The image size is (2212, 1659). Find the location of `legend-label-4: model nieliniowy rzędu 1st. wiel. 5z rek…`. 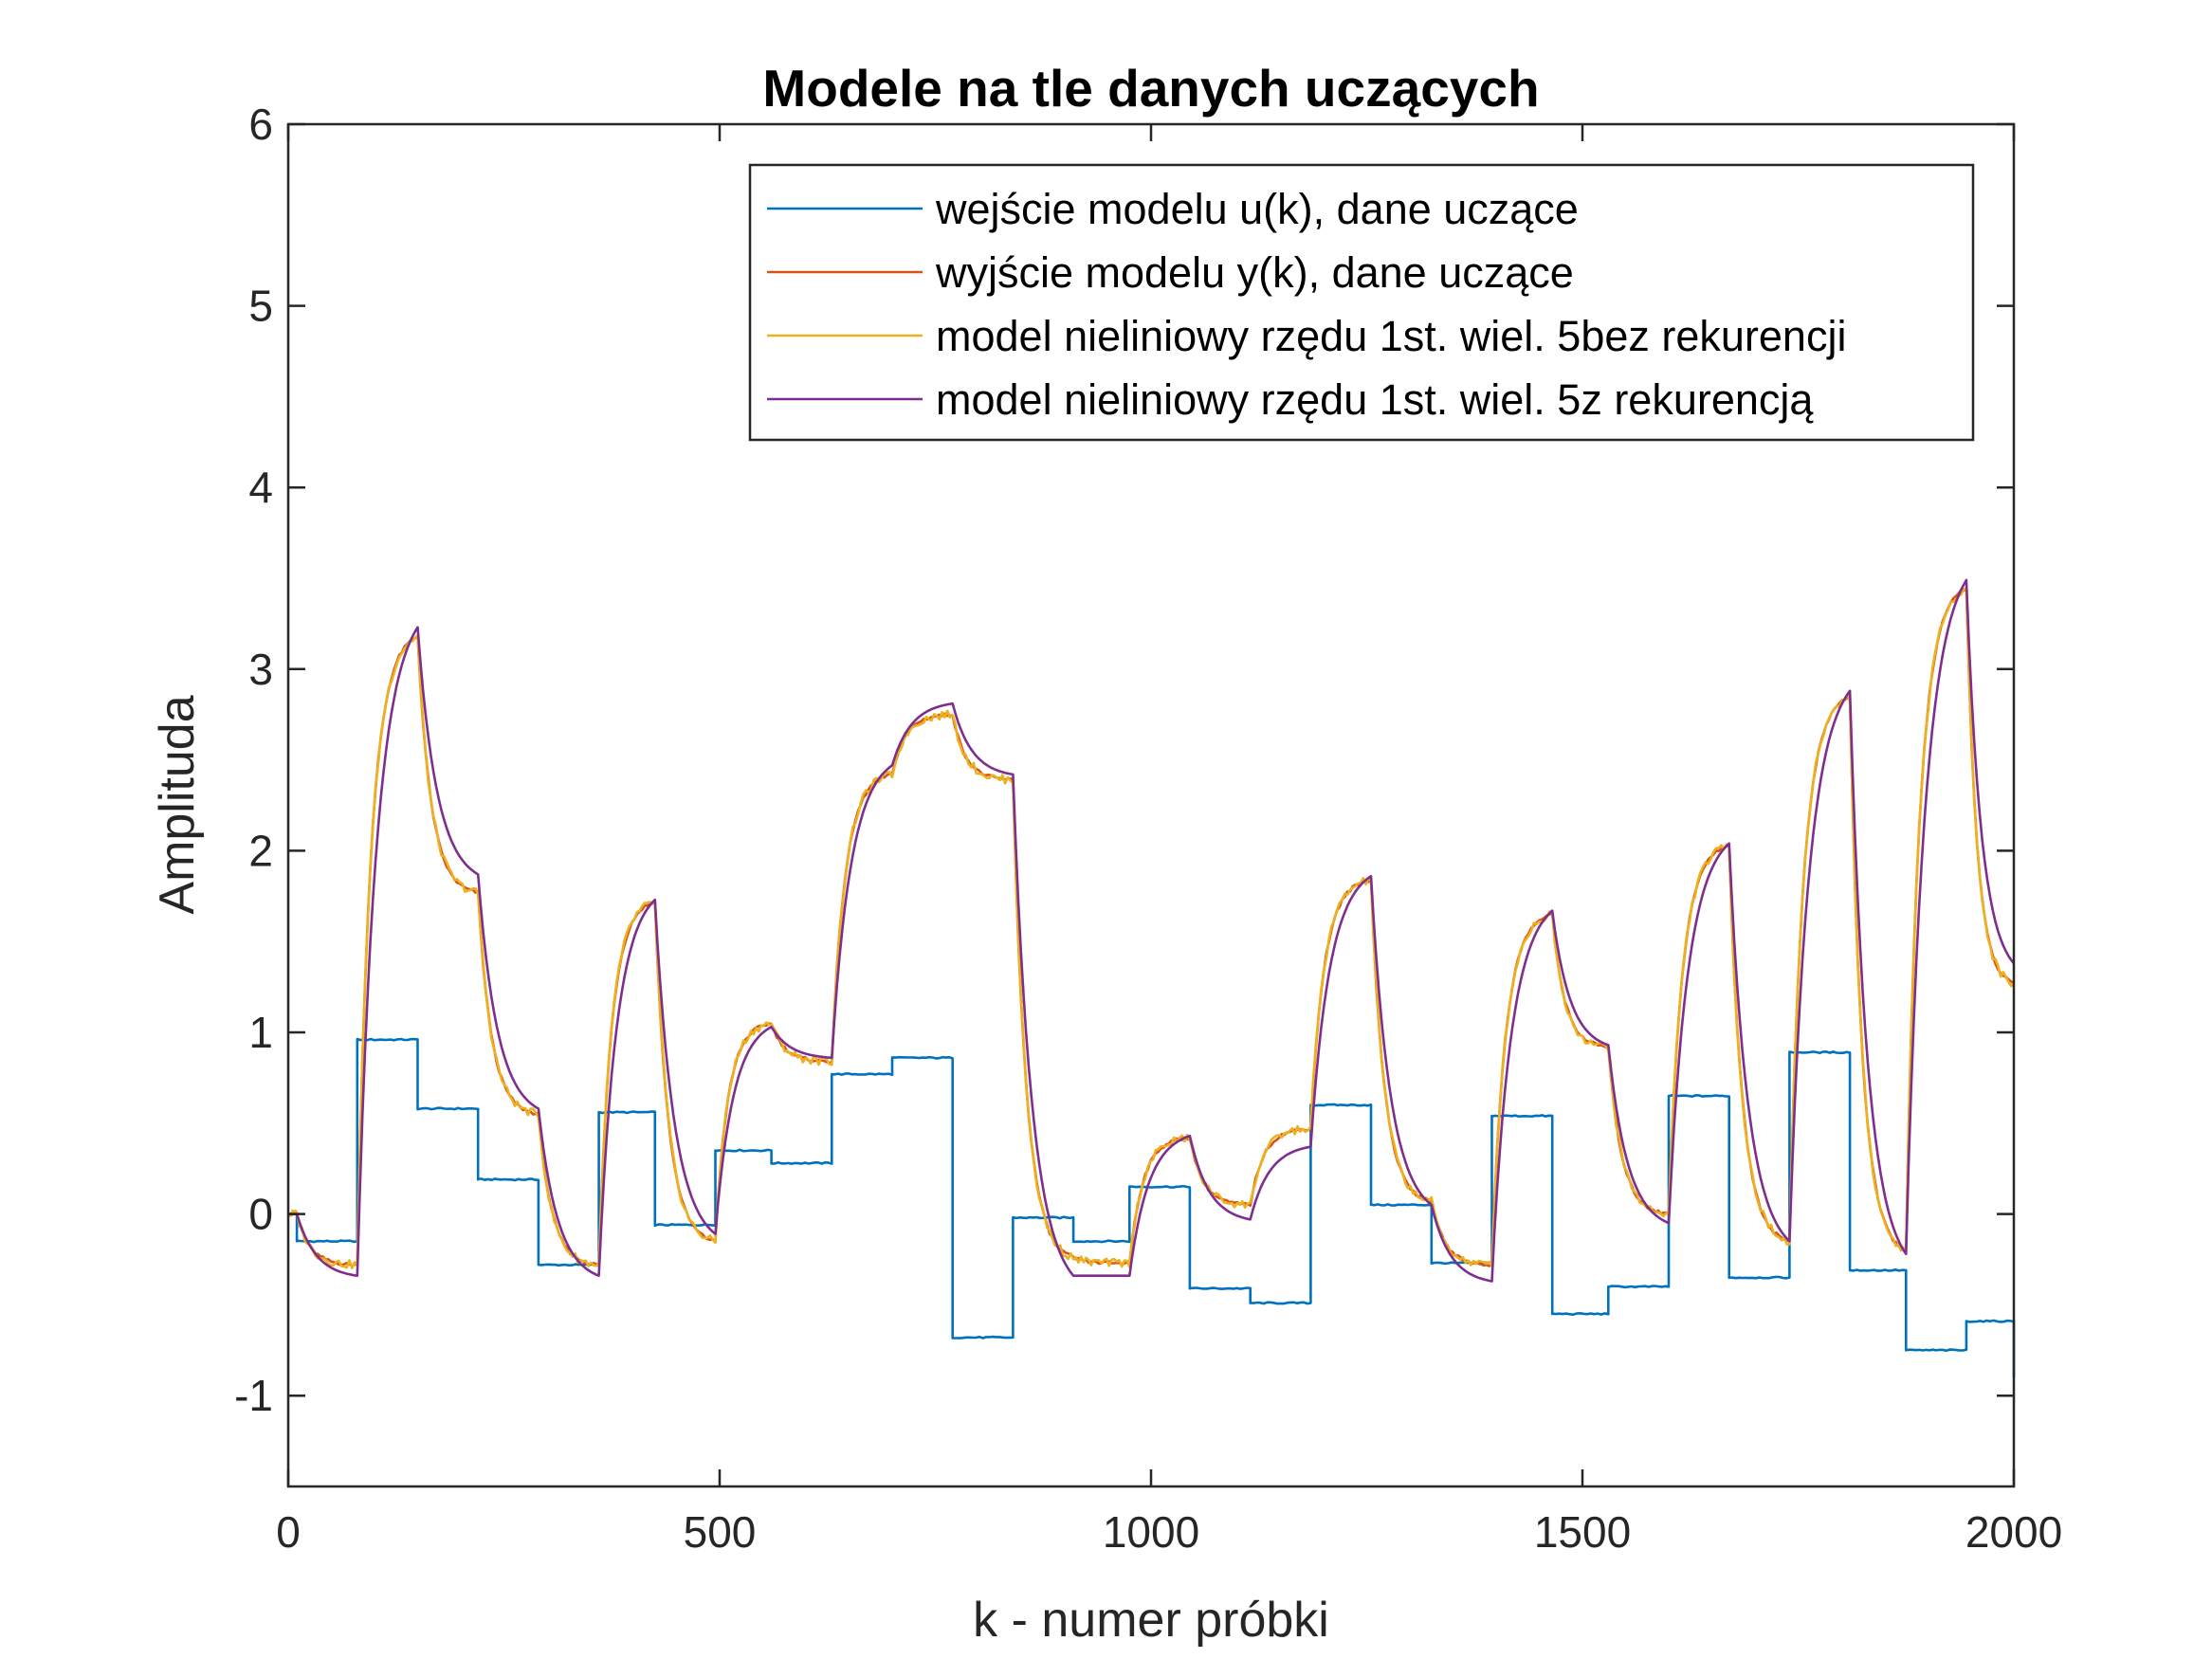

legend-label-4: model nieliniowy rzędu 1st. wiel. 5z rek… is located at coordinates (1375, 399).